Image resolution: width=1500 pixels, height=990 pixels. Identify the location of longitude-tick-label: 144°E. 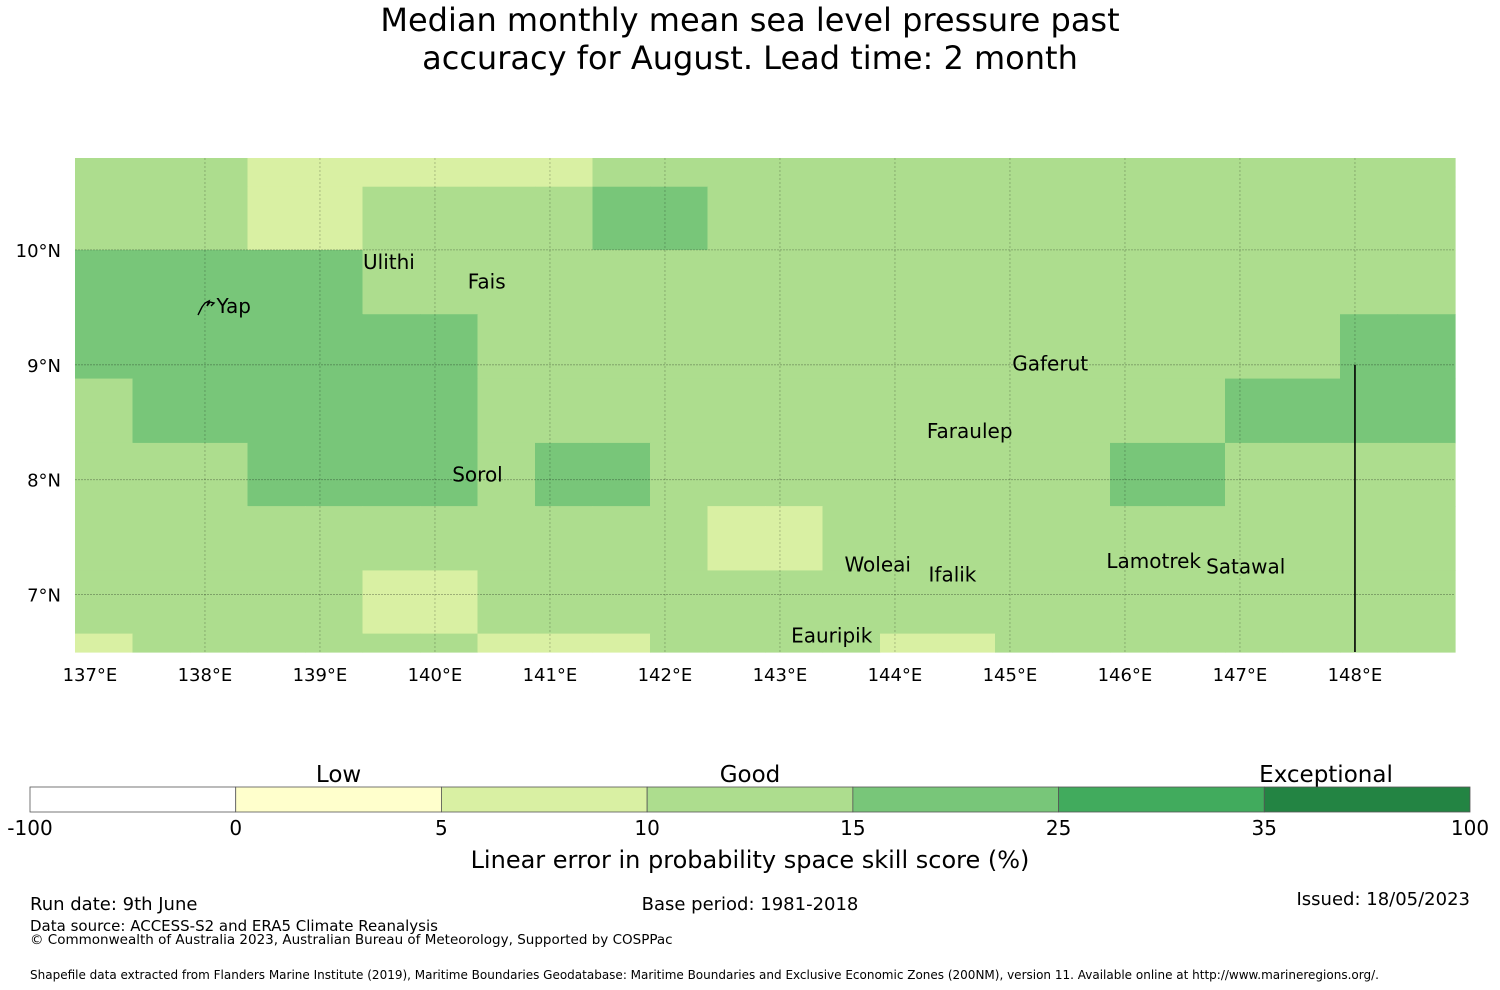
(895, 675).